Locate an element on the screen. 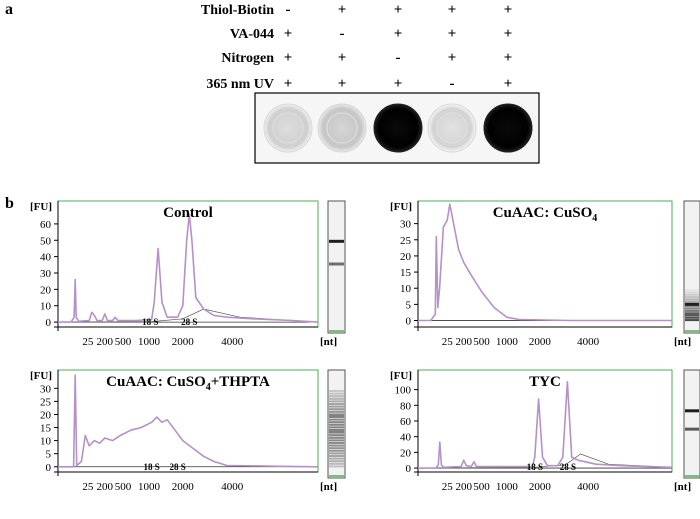 This screenshot has width=700, height=519. chart-title: Control is located at coordinates (188, 213).